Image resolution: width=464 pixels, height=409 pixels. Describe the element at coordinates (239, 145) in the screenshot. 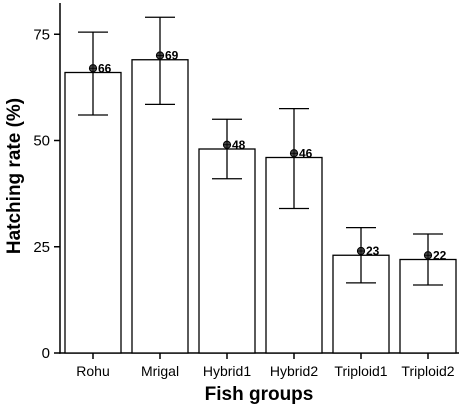

I see `data-label: 48` at that location.